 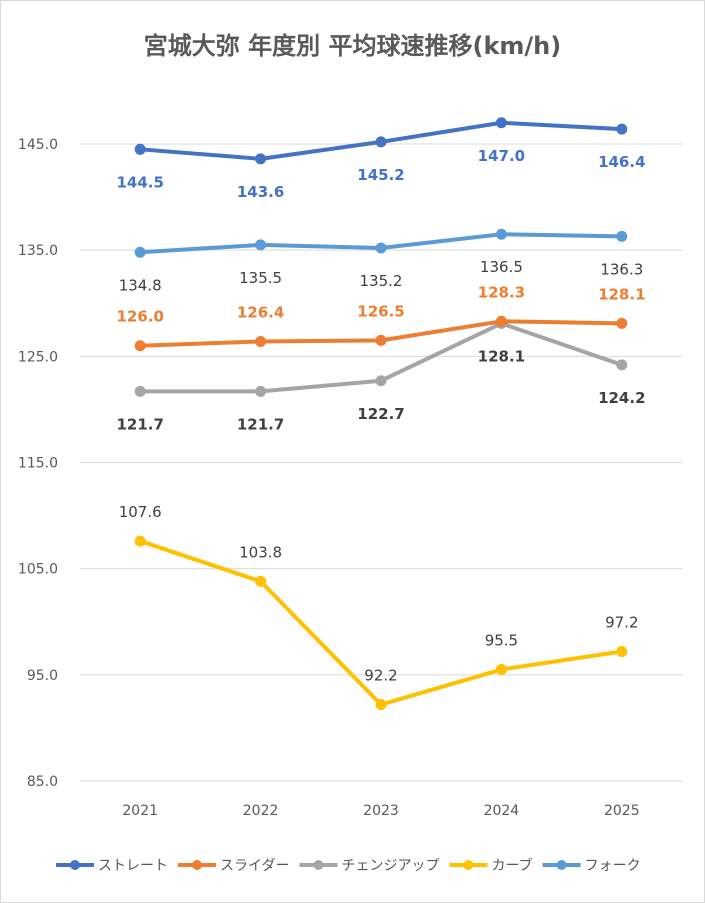 What do you see at coordinates (38, 570) in the screenshot?
I see `y-tick-label: 105.0` at bounding box center [38, 570].